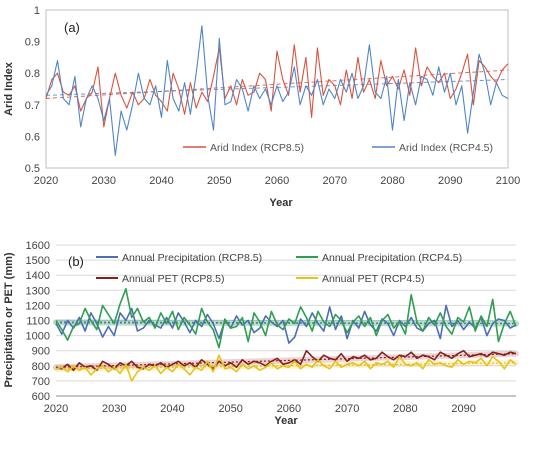  Describe the element at coordinates (392, 181) in the screenshot. I see `panel-a-x-tick-label: 2080` at that location.